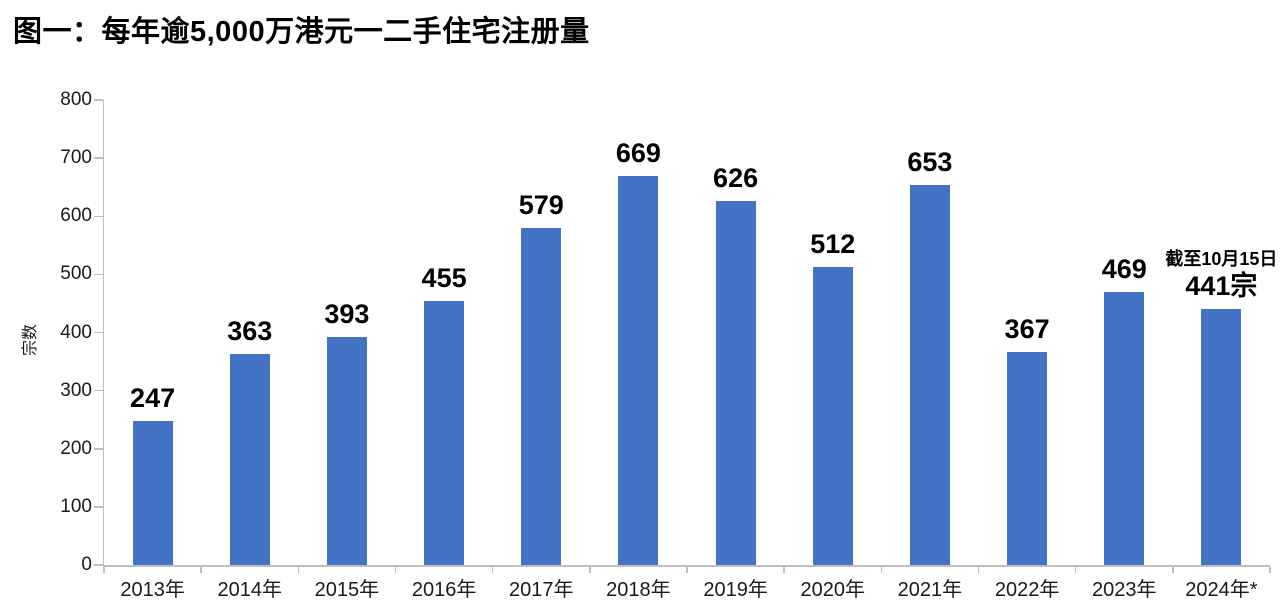  Describe the element at coordinates (833, 244) in the screenshot. I see `bar-value-label: 512` at that location.